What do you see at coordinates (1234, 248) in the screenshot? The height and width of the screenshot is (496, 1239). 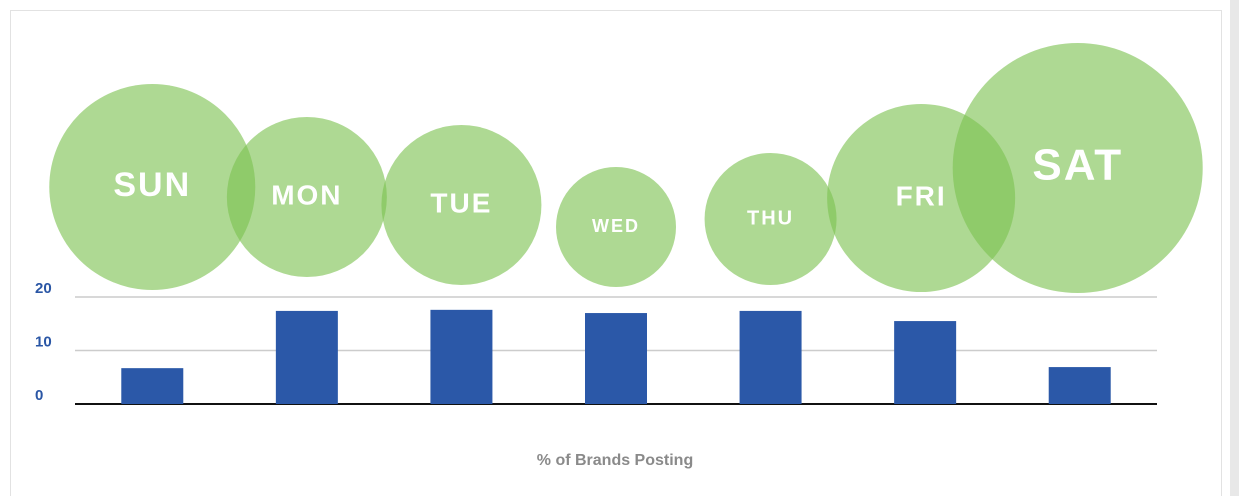 I see `side-strip` at bounding box center [1234, 248].